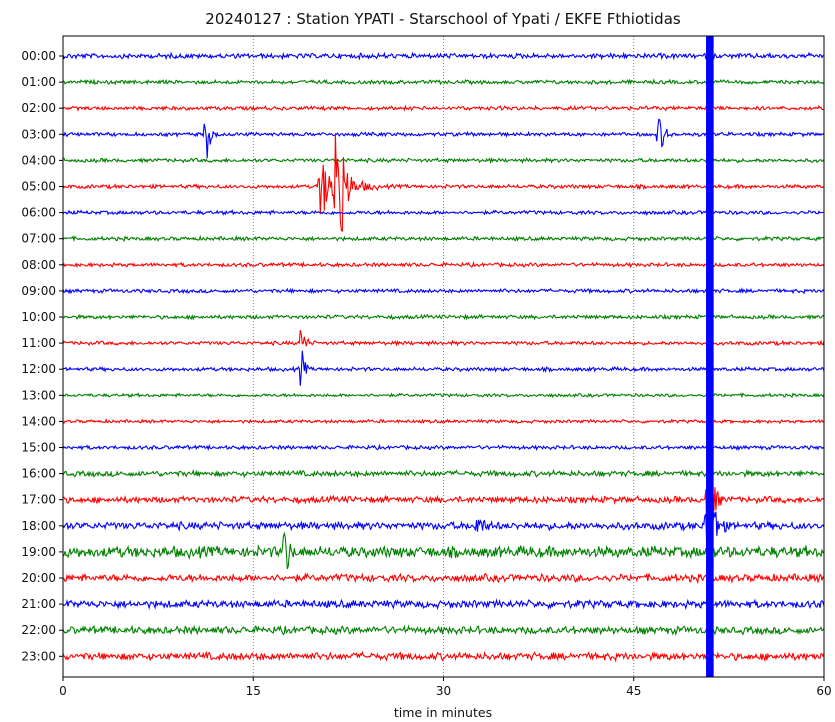  Describe the element at coordinates (38, 630) in the screenshot. I see `y-tick-label: 22:00` at that location.